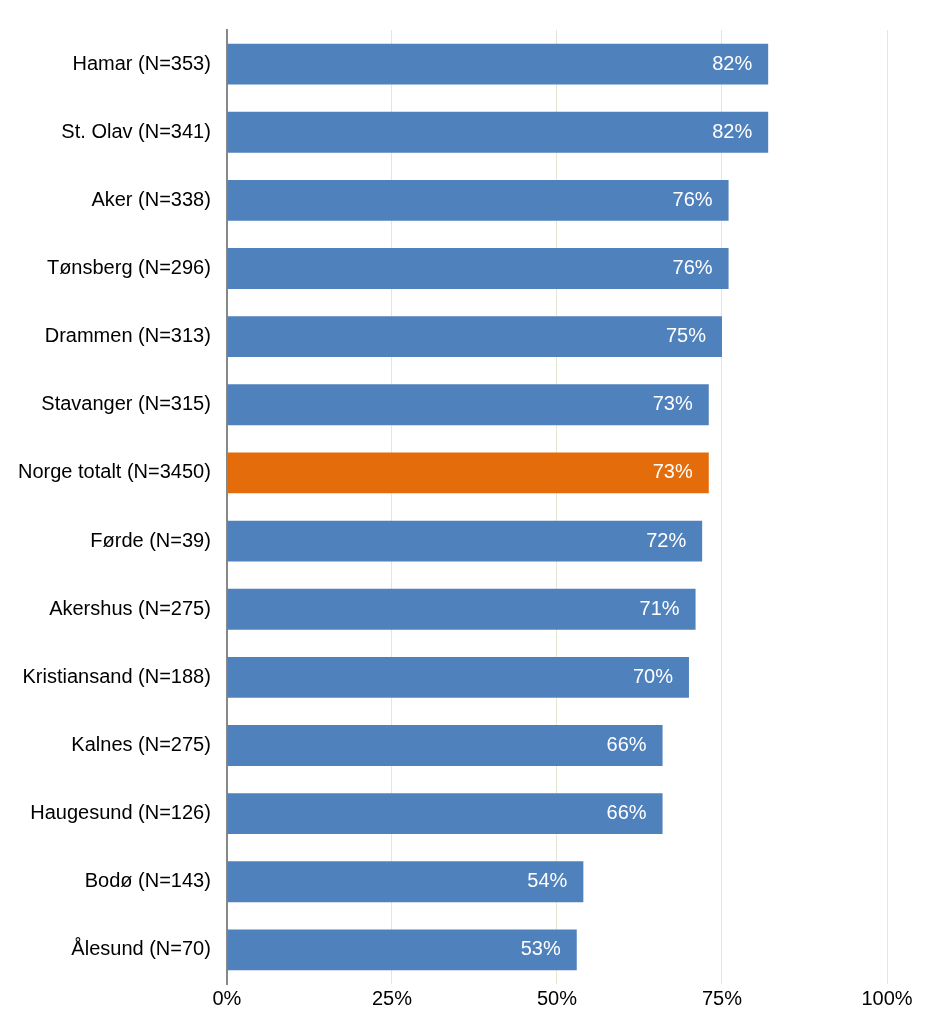 The image size is (925, 1028). What do you see at coordinates (127, 335) in the screenshot?
I see `y-tick-label: Drammen (N=313)` at bounding box center [127, 335].